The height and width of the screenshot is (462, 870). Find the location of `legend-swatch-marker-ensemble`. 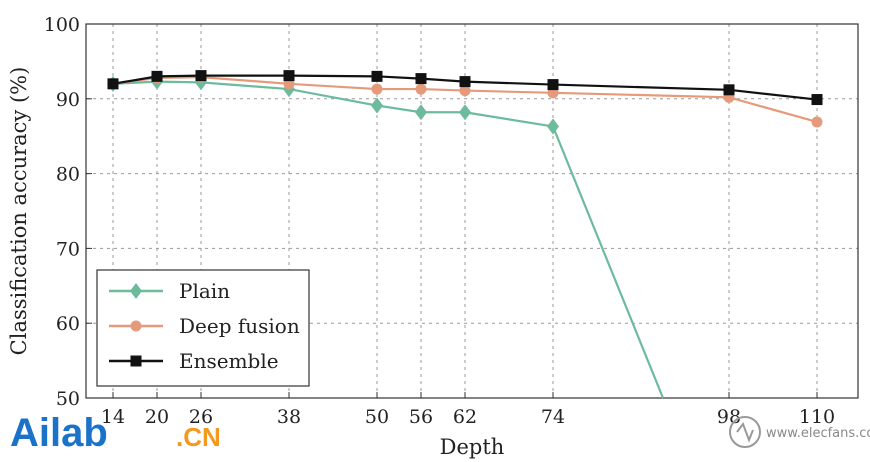

legend-swatch-marker-ensemble is located at coordinates (136, 361).